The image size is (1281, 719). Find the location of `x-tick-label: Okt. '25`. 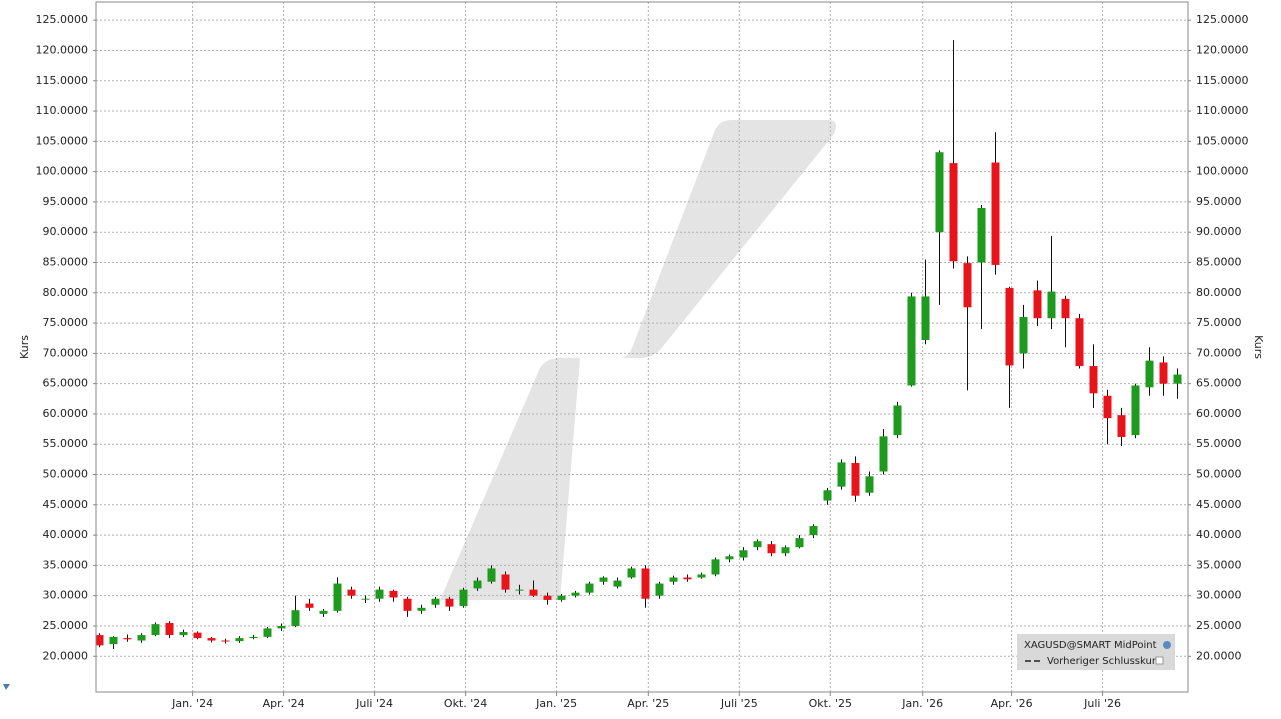

x-tick-label: Okt. '25 is located at coordinates (830, 703).